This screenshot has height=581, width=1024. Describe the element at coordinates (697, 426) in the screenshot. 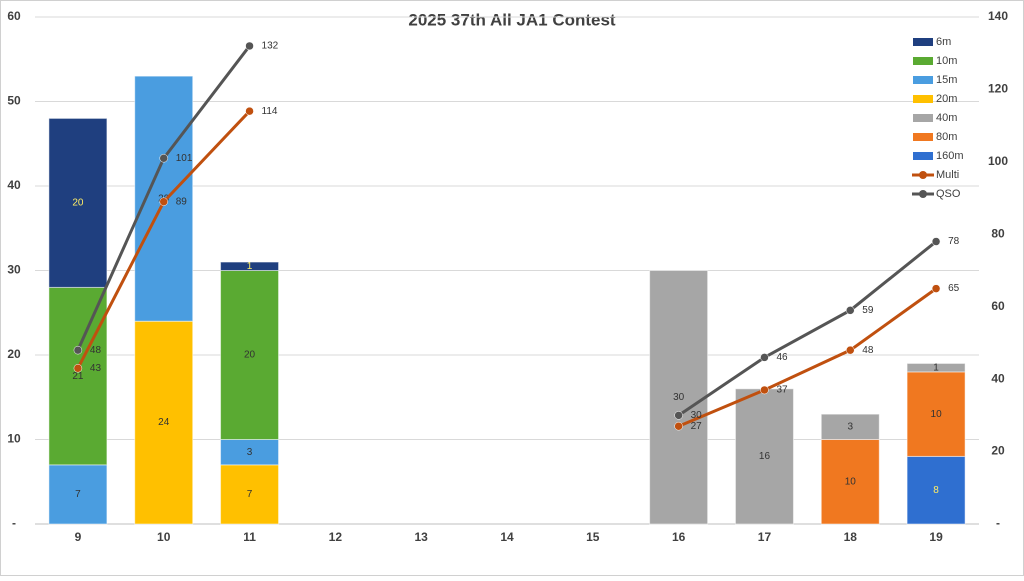

I see `line-value-label: 27` at that location.